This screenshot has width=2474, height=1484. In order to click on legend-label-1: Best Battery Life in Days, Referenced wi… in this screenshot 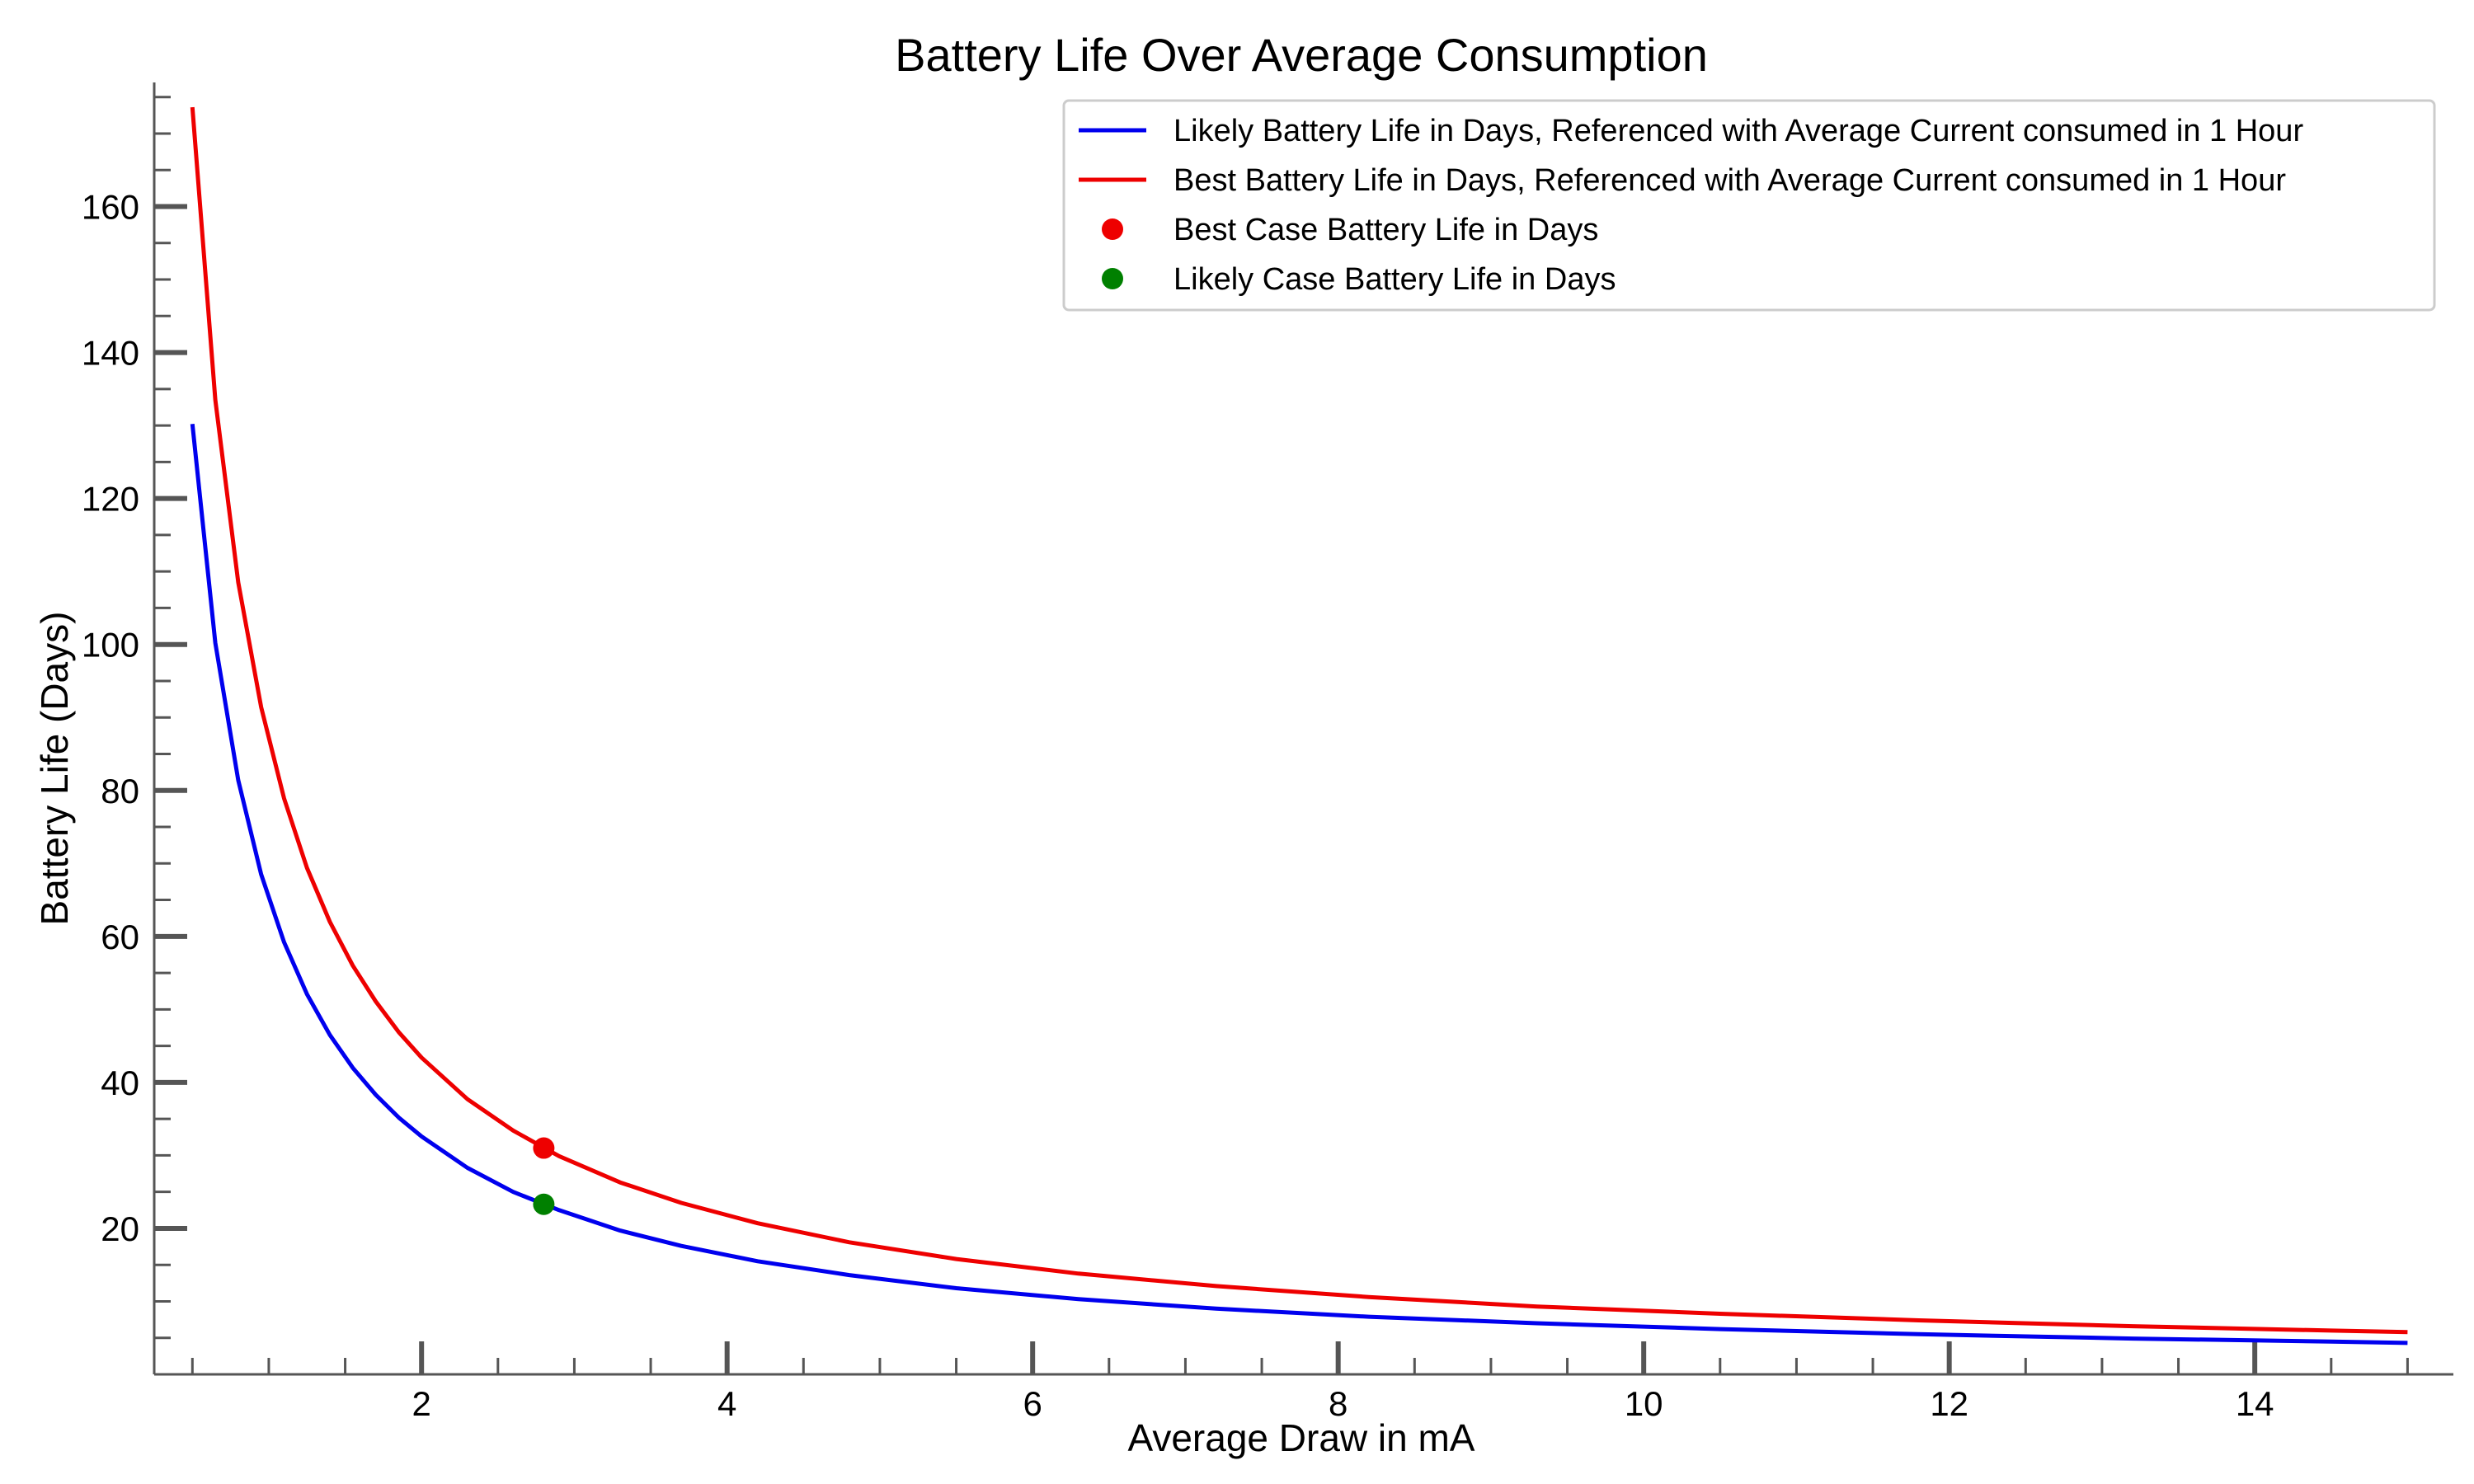, I will do `click(1730, 180)`.